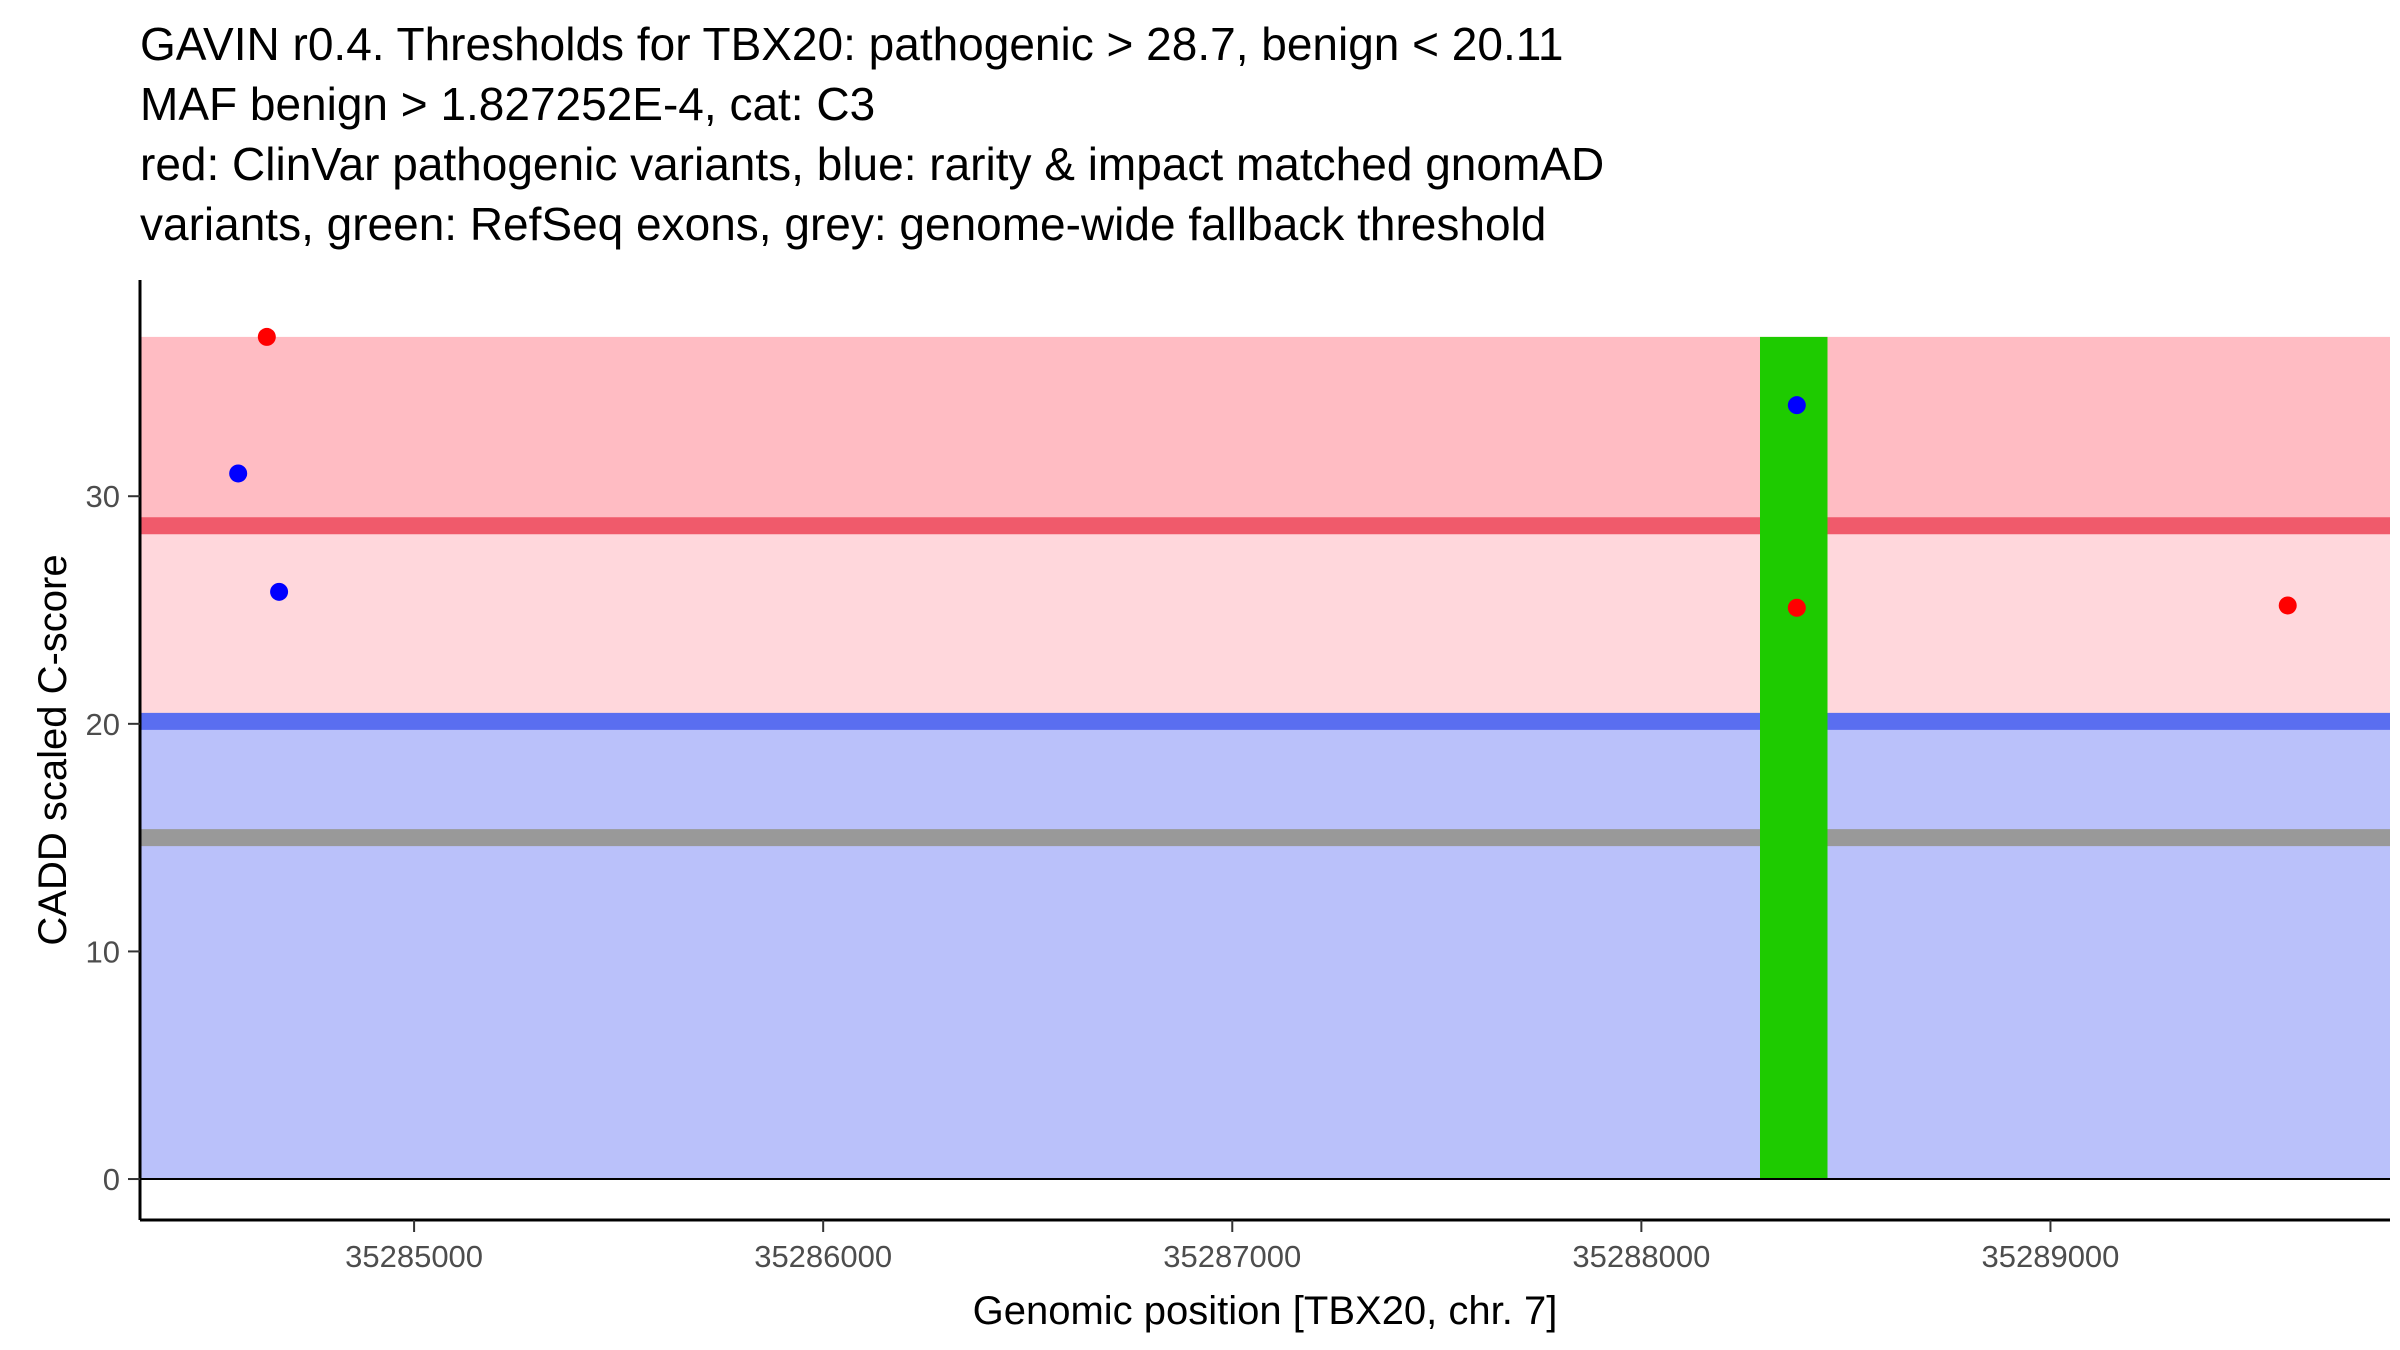 This screenshot has width=2400, height=1350. I want to click on exons-layer, so click(1794, 758).